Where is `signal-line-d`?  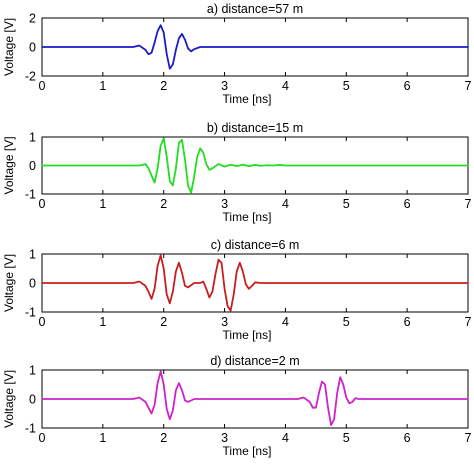 signal-line-d is located at coordinates (255, 398).